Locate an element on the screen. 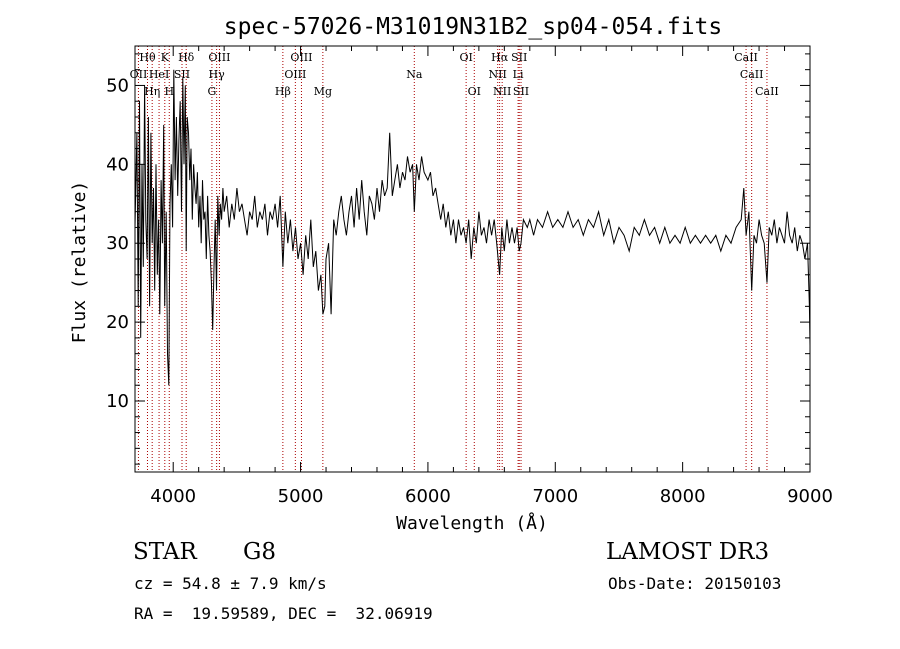 The height and width of the screenshot is (649, 900). object-subclass: G8 is located at coordinates (260, 552).